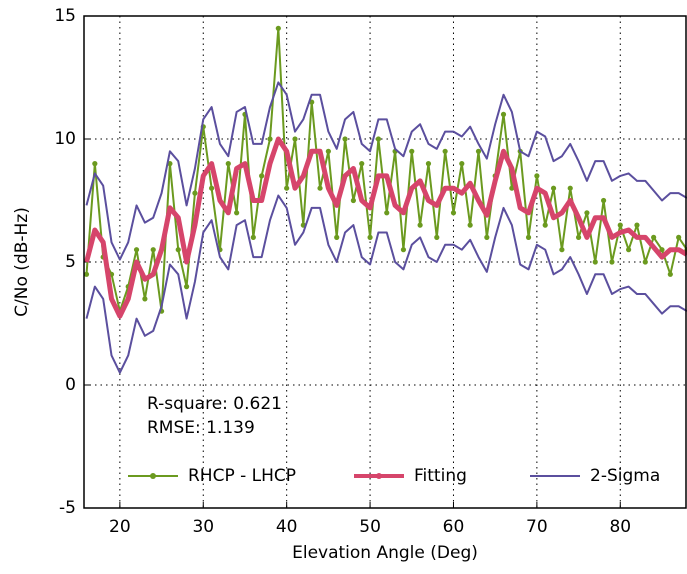  What do you see at coordinates (625, 476) in the screenshot?
I see `legend-label: 2-Sigma` at bounding box center [625, 476].